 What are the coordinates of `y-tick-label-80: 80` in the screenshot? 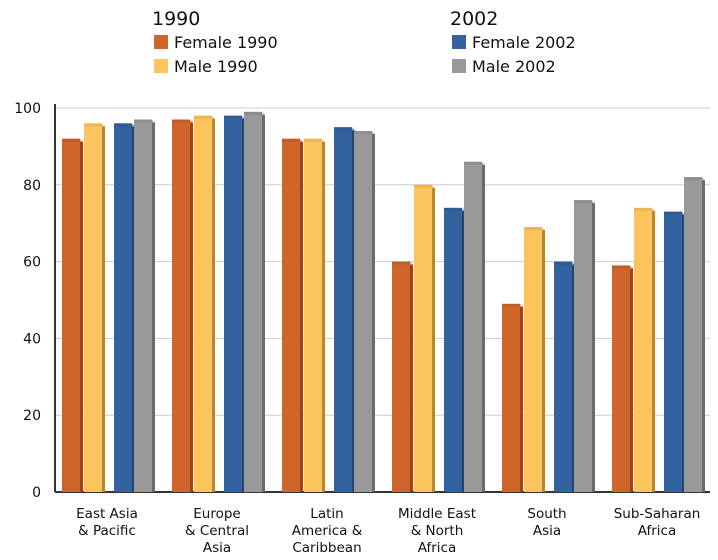 It's located at (32, 186).